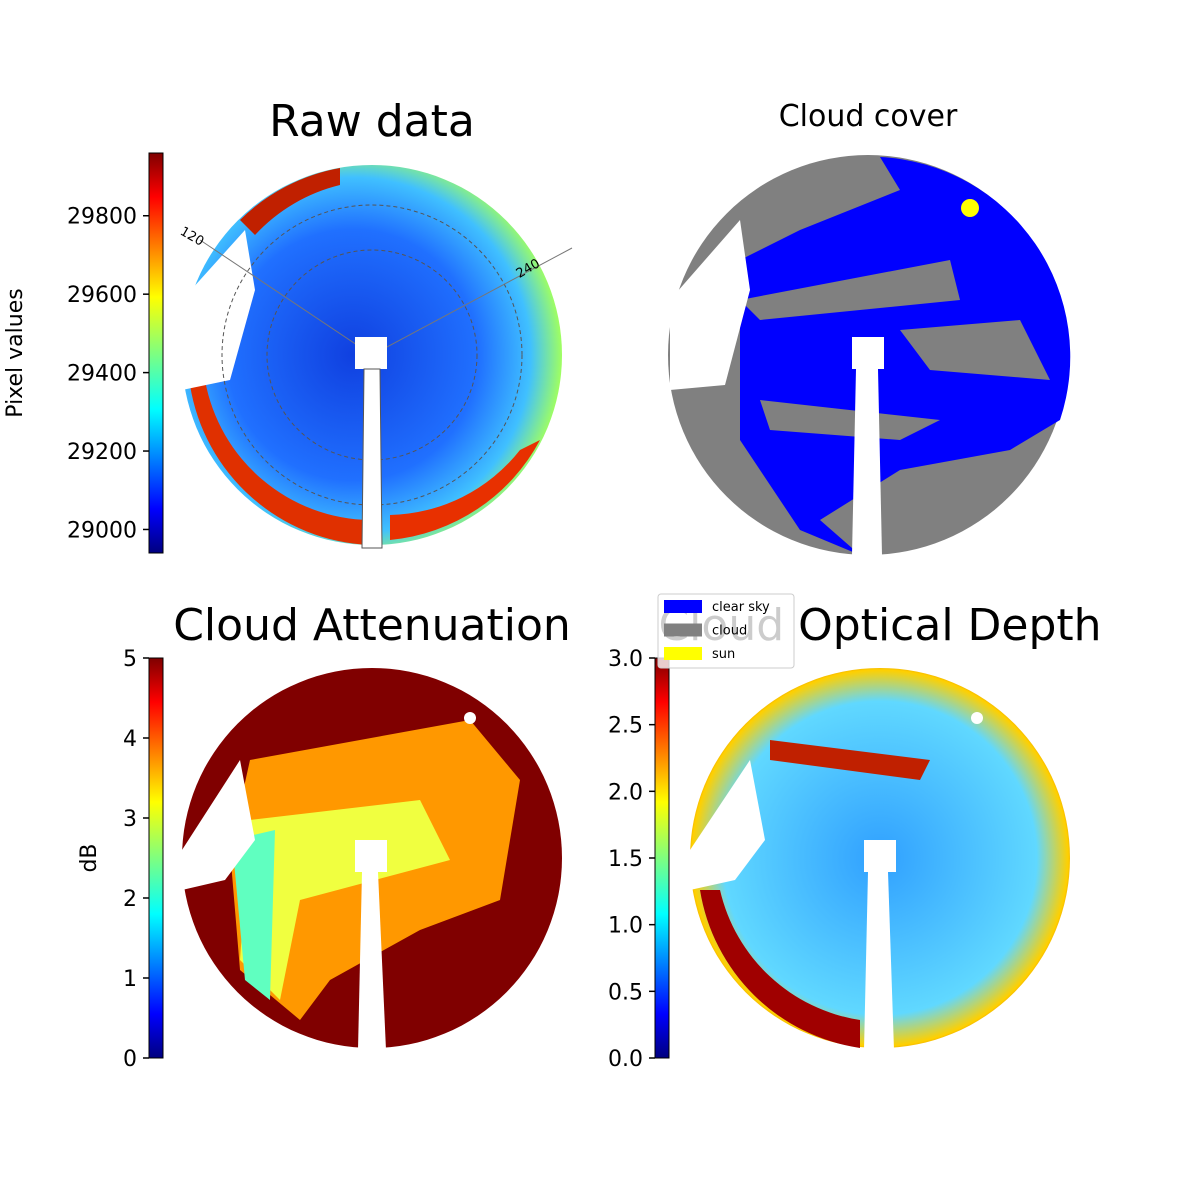 Image resolution: width=1200 pixels, height=1200 pixels. I want to click on tick-label: 0.0, so click(625, 1059).